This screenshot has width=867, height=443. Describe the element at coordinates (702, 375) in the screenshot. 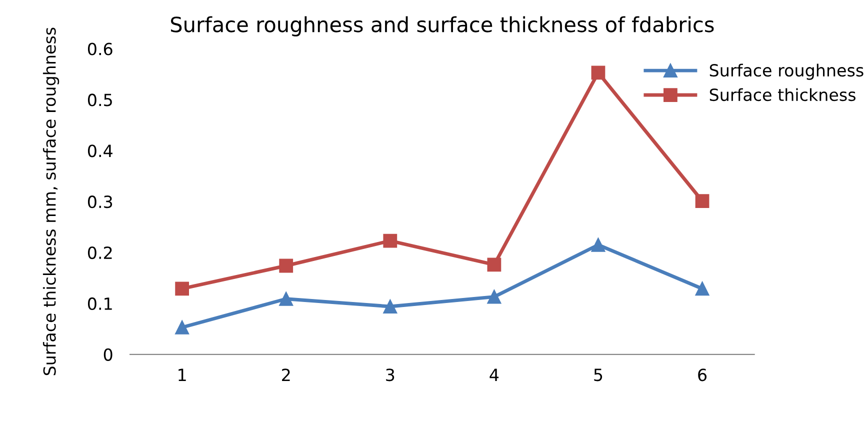

I see `x-tick-label: 6` at that location.